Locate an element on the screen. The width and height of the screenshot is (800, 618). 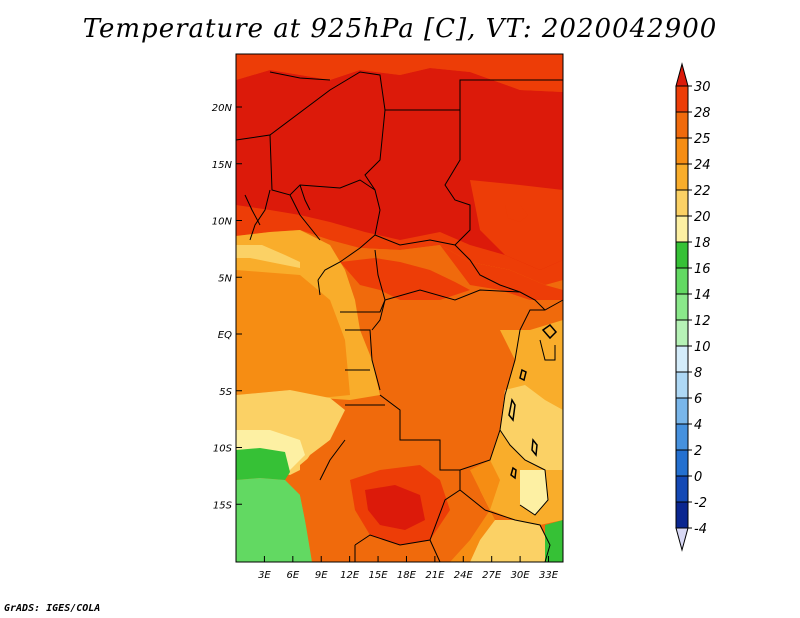
colorbar-label: 0 is located at coordinates (698, 477).